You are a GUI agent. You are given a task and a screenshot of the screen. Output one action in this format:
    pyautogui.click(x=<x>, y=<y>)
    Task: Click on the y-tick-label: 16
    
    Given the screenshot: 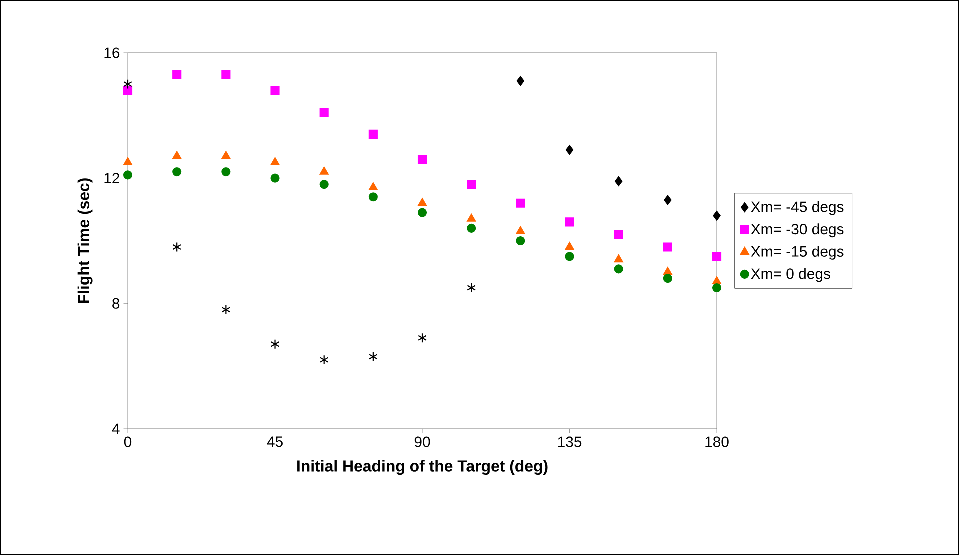 What is the action you would take?
    pyautogui.click(x=112, y=53)
    